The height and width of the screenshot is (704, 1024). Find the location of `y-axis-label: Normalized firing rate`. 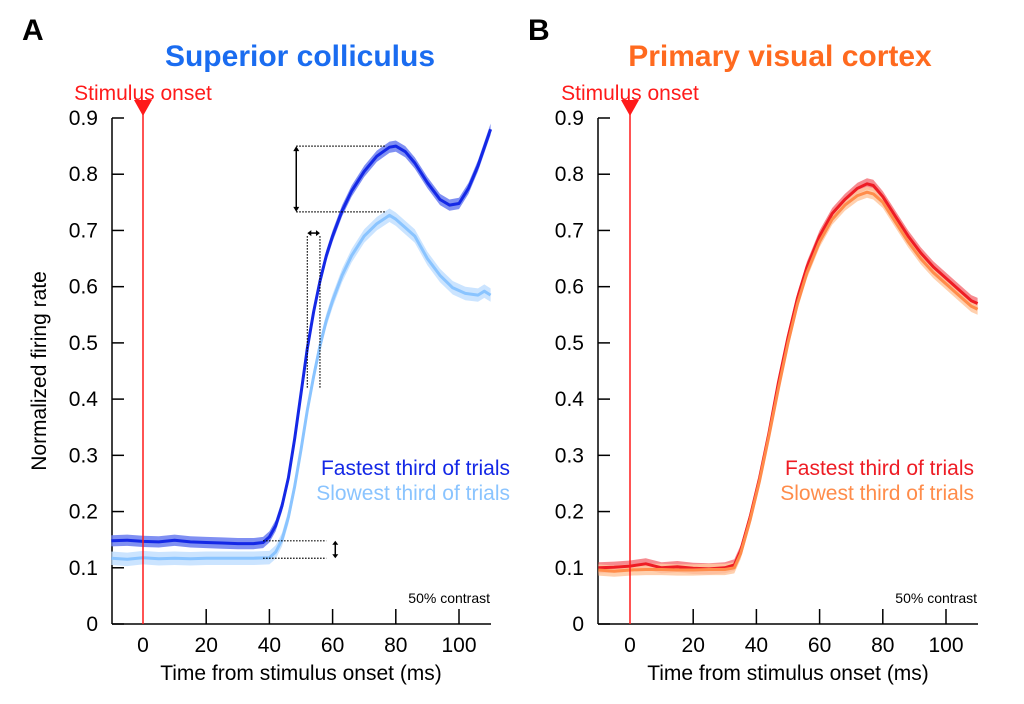

y-axis-label: Normalized firing rate is located at coordinates (39, 371).